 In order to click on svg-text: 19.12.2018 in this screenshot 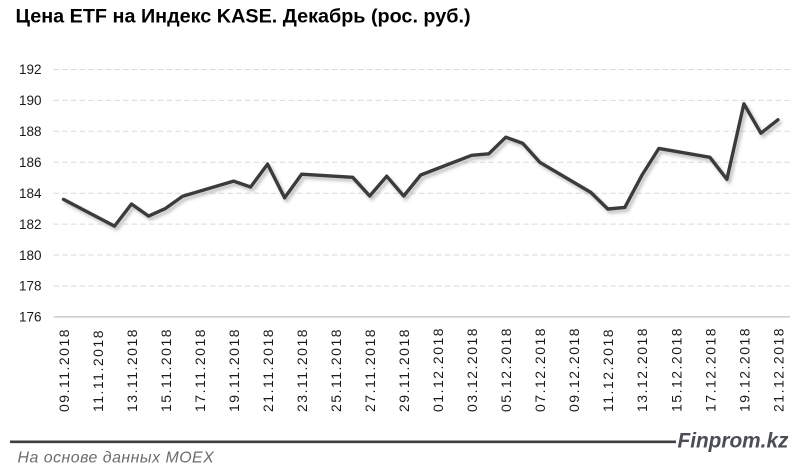, I will do `click(744, 369)`.